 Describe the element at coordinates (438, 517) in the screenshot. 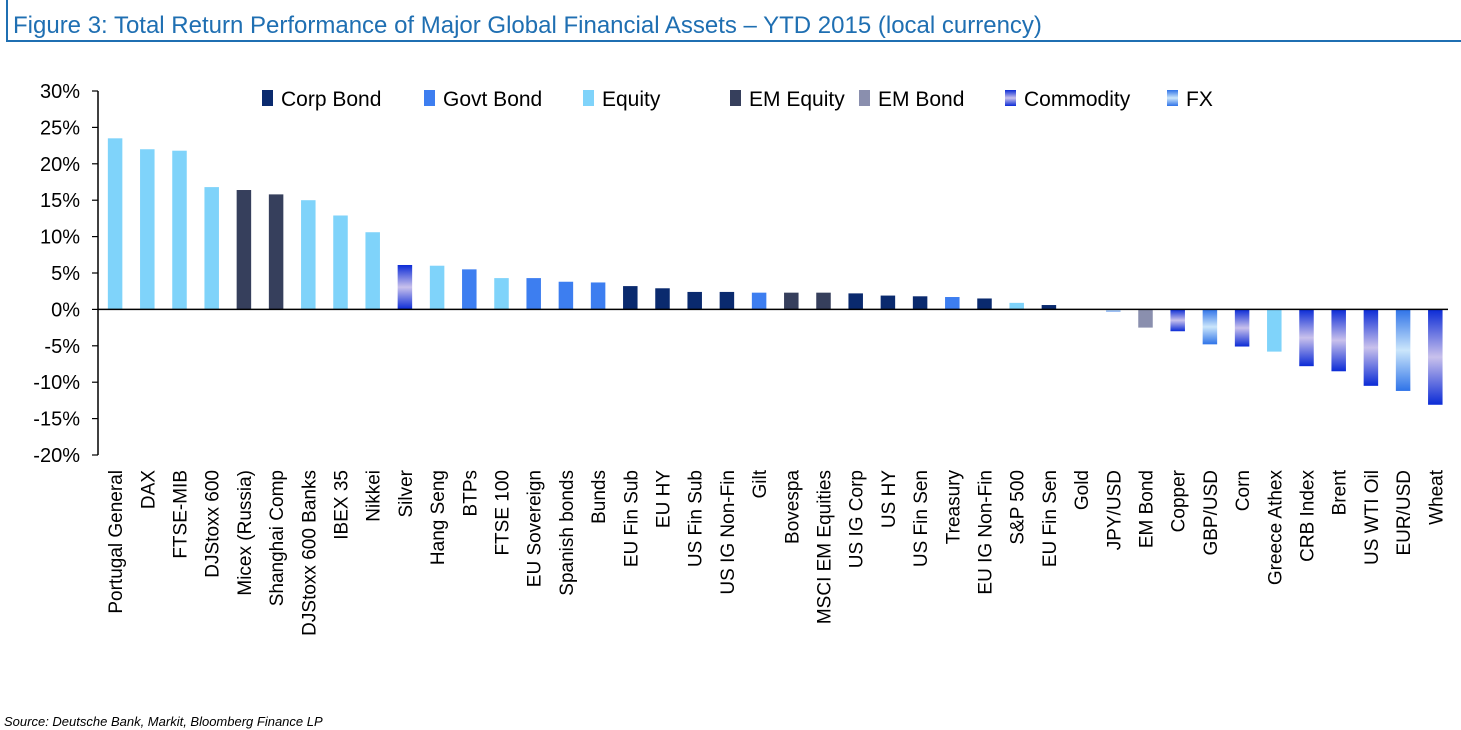

I see `category-label: Hang Seng` at that location.